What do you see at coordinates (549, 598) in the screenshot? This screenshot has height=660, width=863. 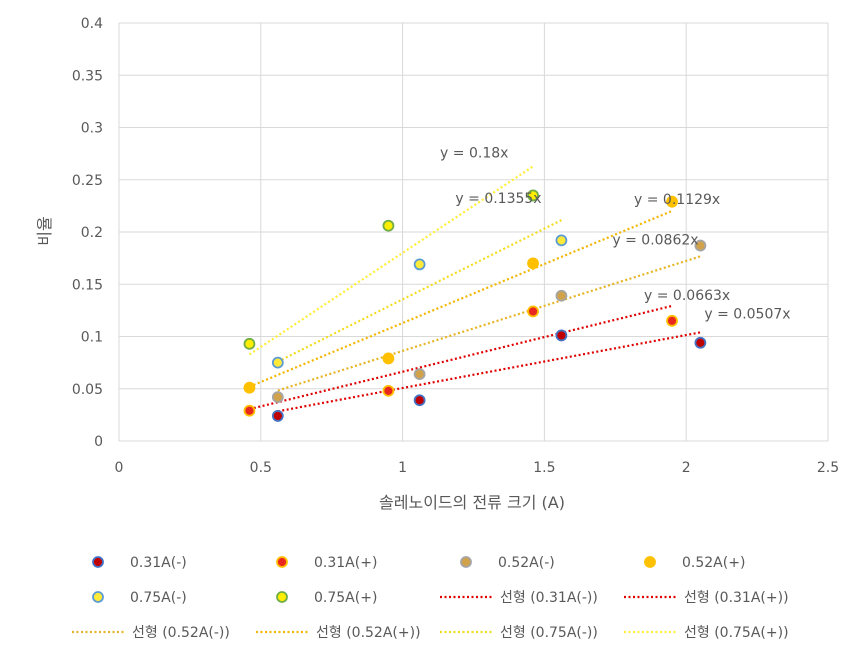 I see `legend-label: 선형 (0.31A(-))` at bounding box center [549, 598].